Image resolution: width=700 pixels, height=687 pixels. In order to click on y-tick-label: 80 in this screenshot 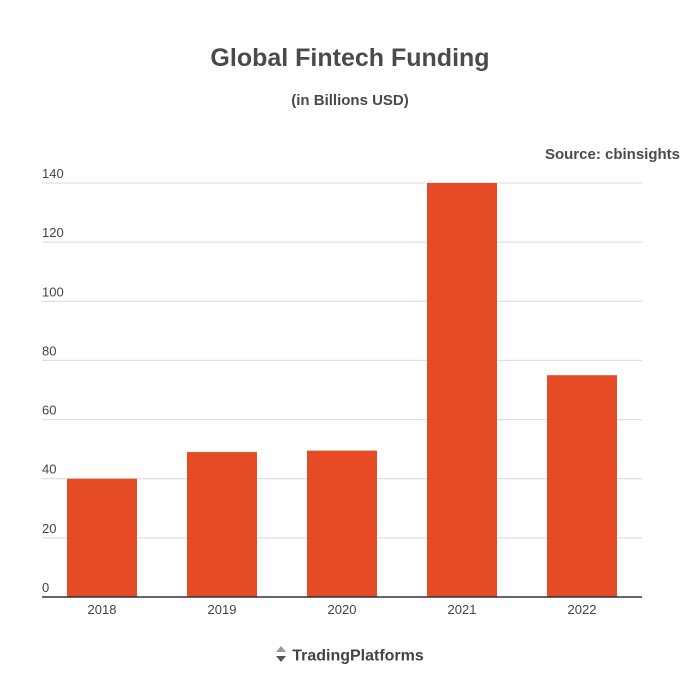, I will do `click(49, 350)`.